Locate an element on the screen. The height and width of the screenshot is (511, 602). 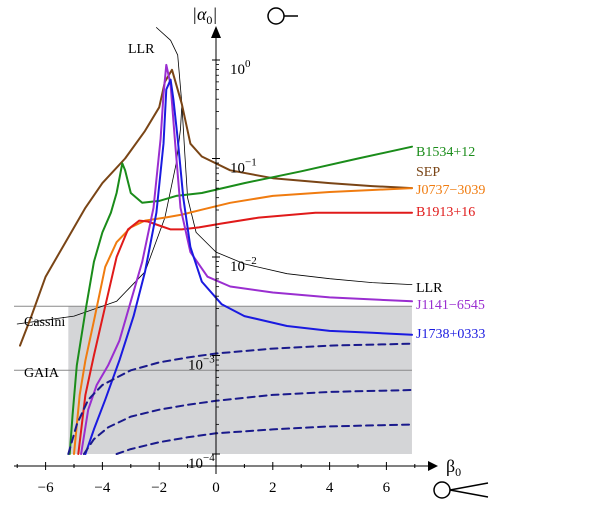
label-llr-top: LLR is located at coordinates (141, 49).